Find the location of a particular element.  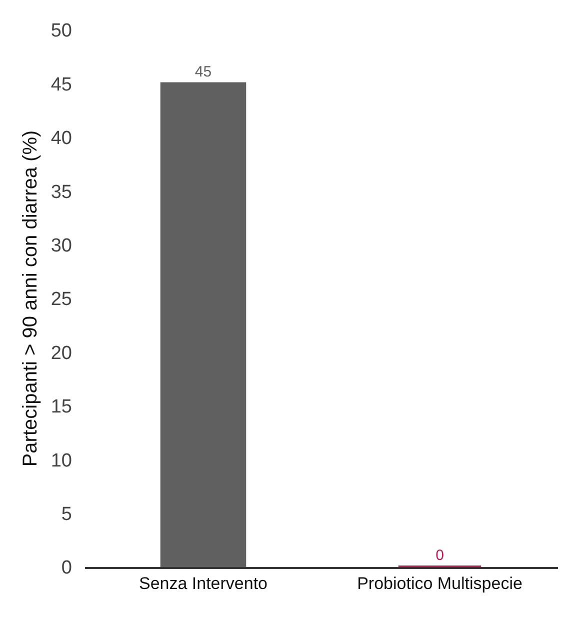

y-tick-label: 40 is located at coordinates (61, 139).